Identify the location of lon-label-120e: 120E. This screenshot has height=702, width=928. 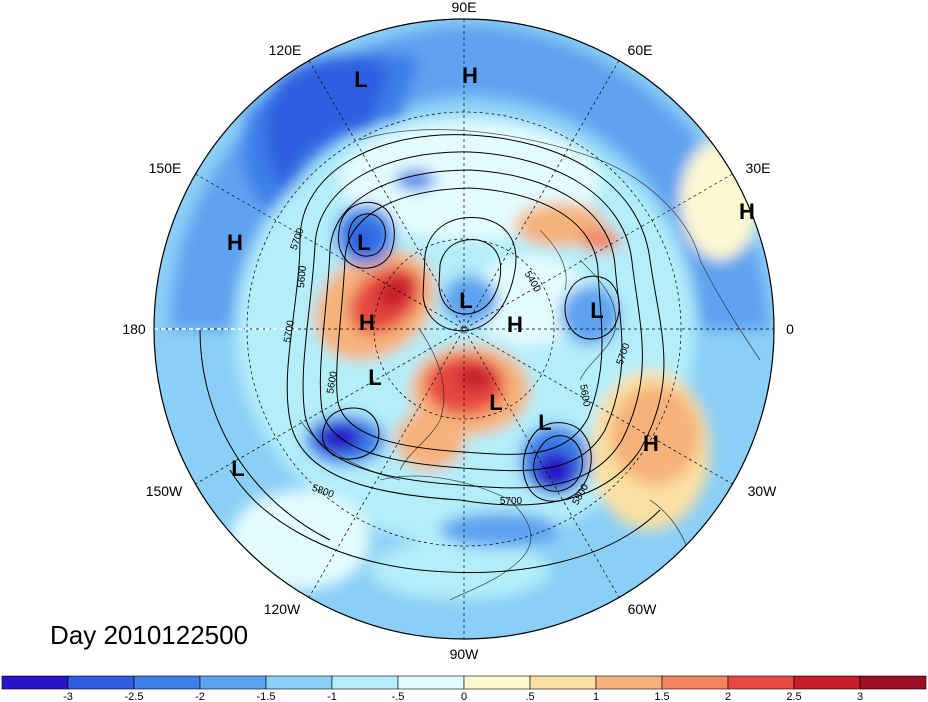
(285, 50).